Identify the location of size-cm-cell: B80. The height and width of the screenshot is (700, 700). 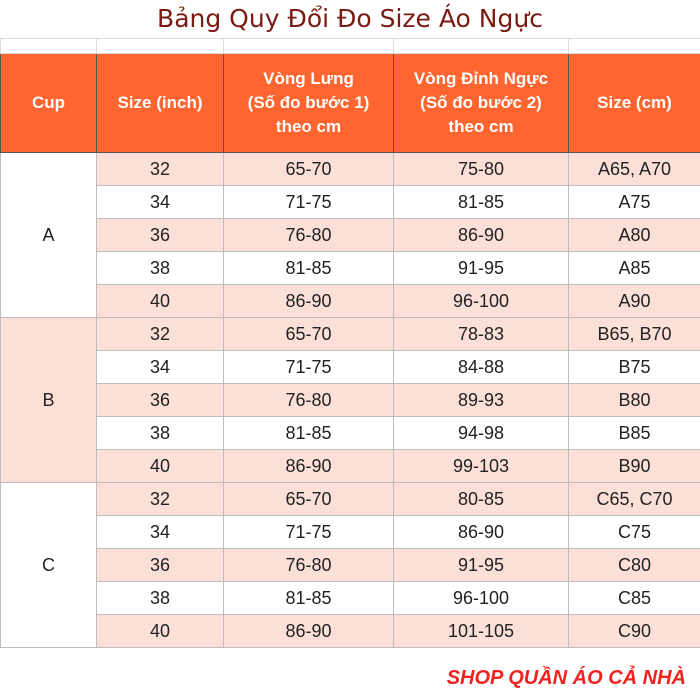
(634, 400).